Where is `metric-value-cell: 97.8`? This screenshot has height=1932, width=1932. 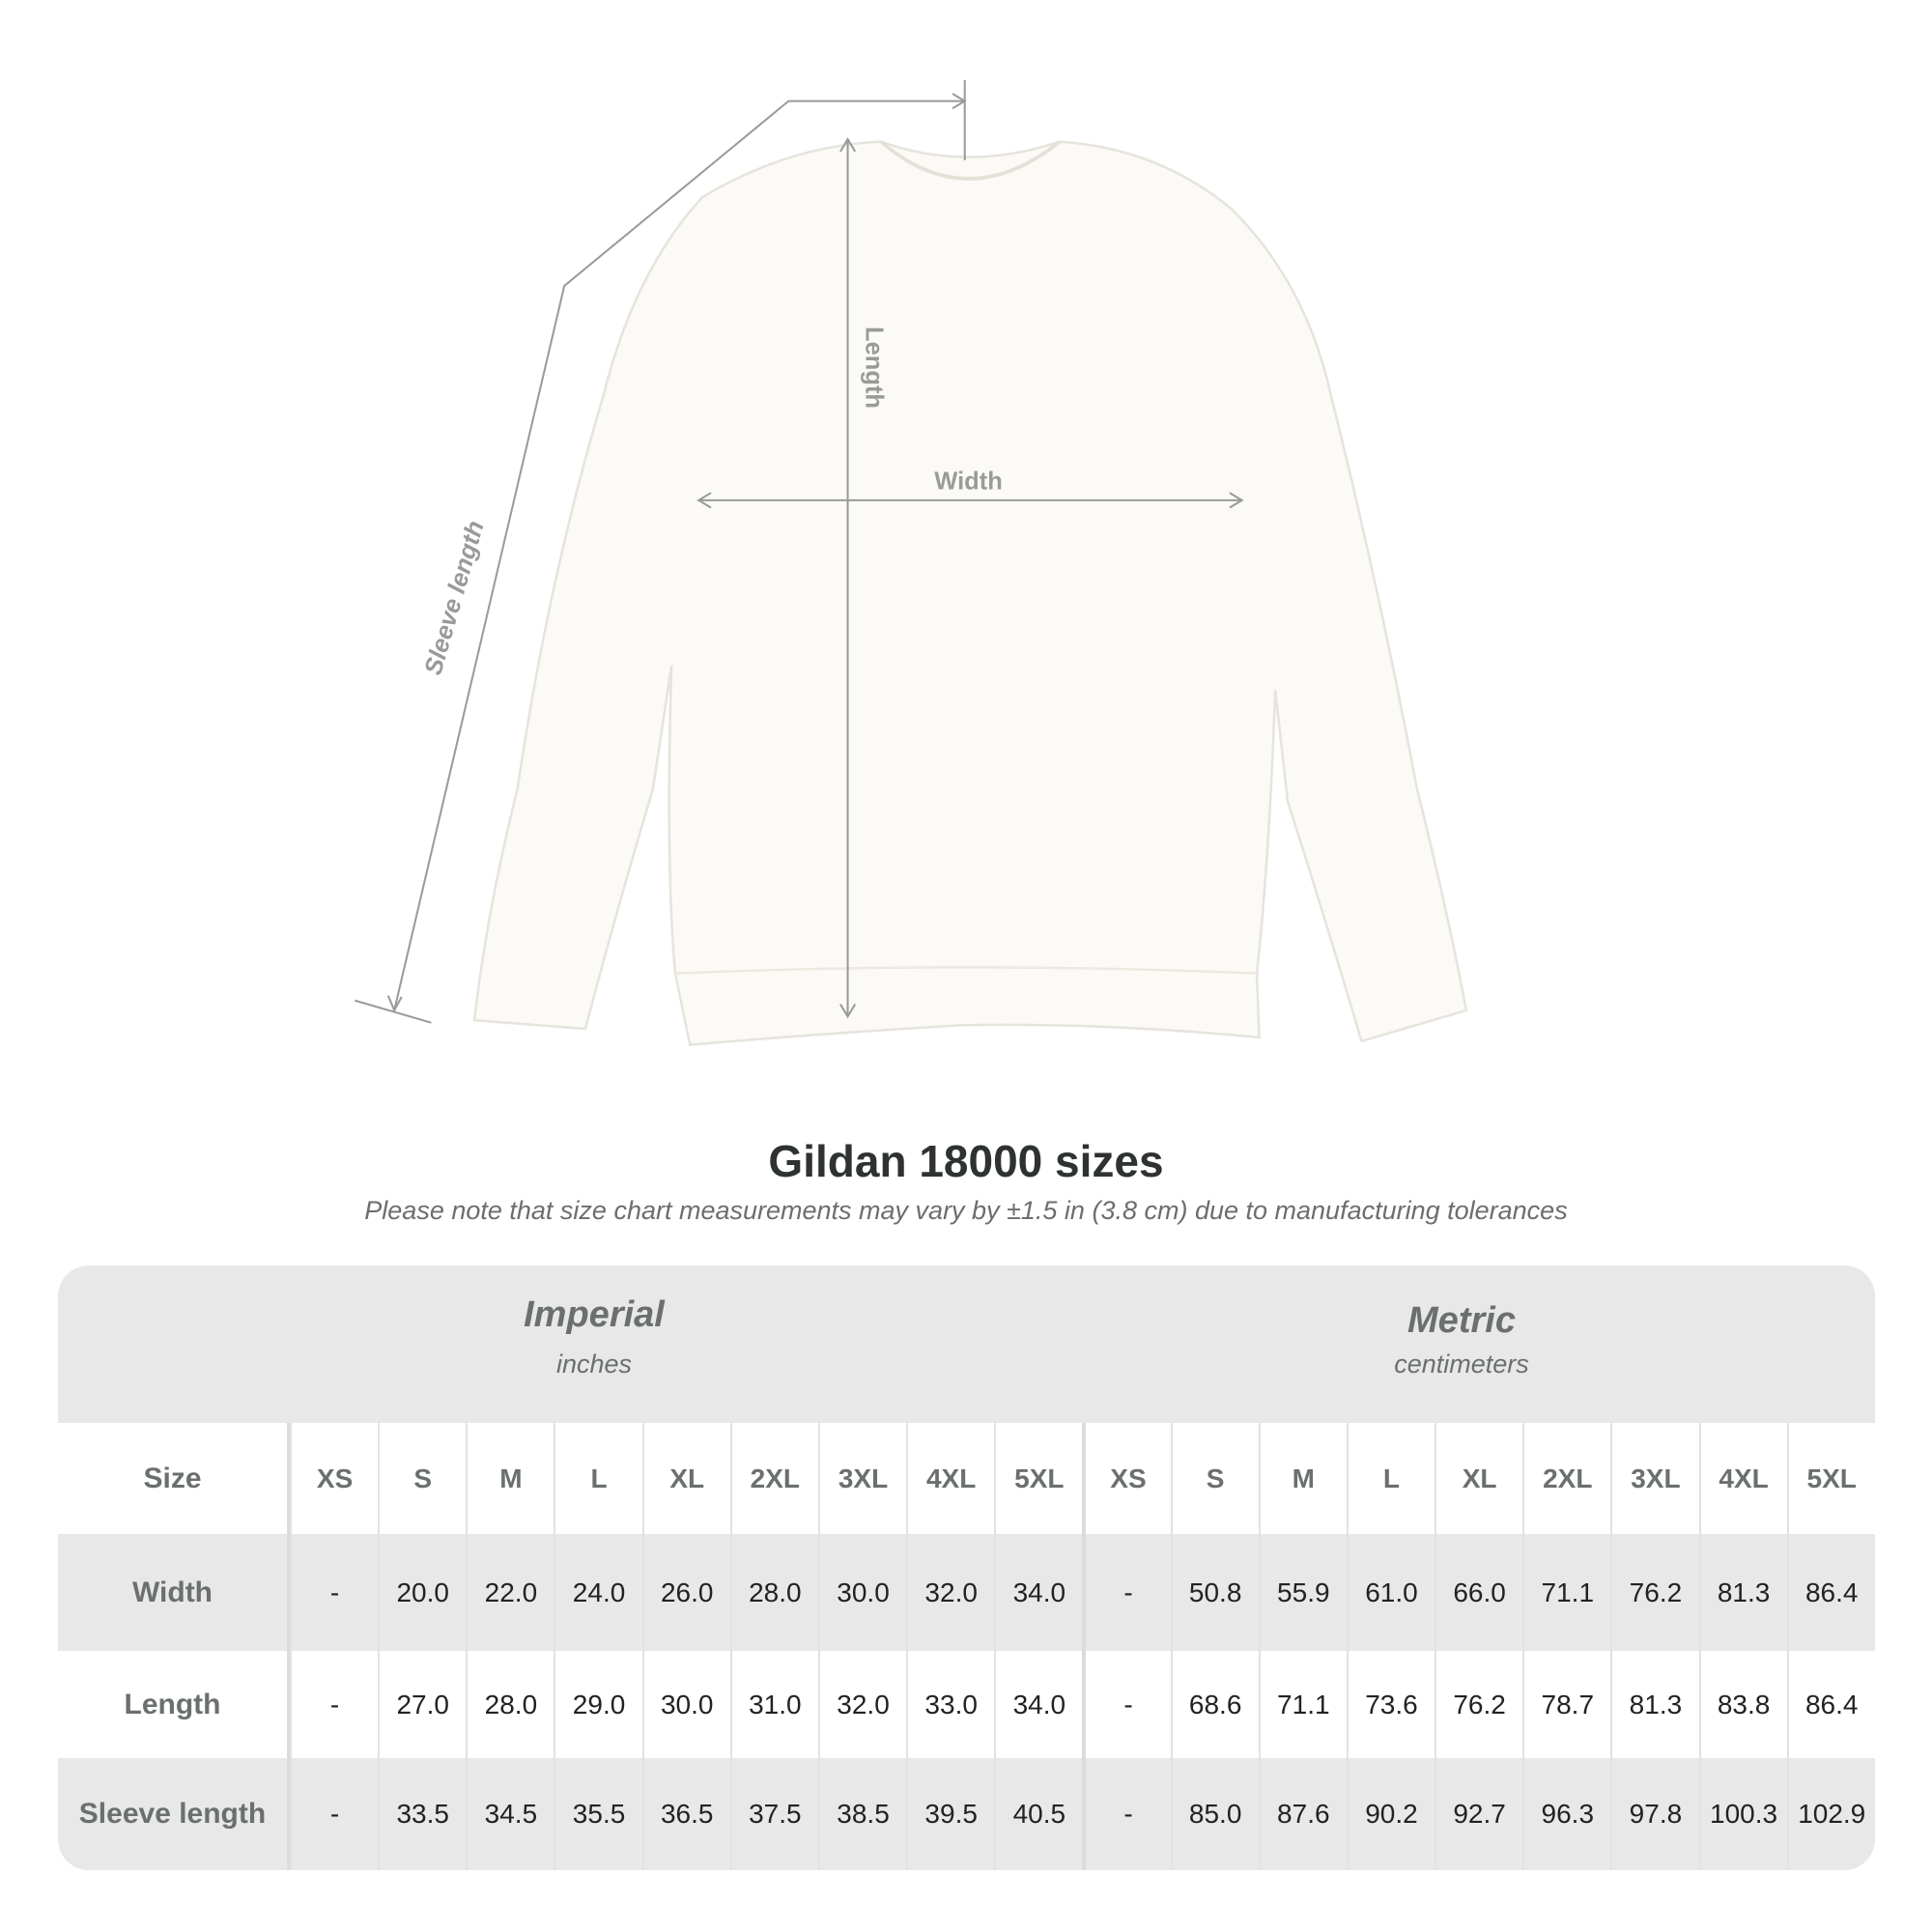
metric-value-cell: 97.8 is located at coordinates (1654, 1814).